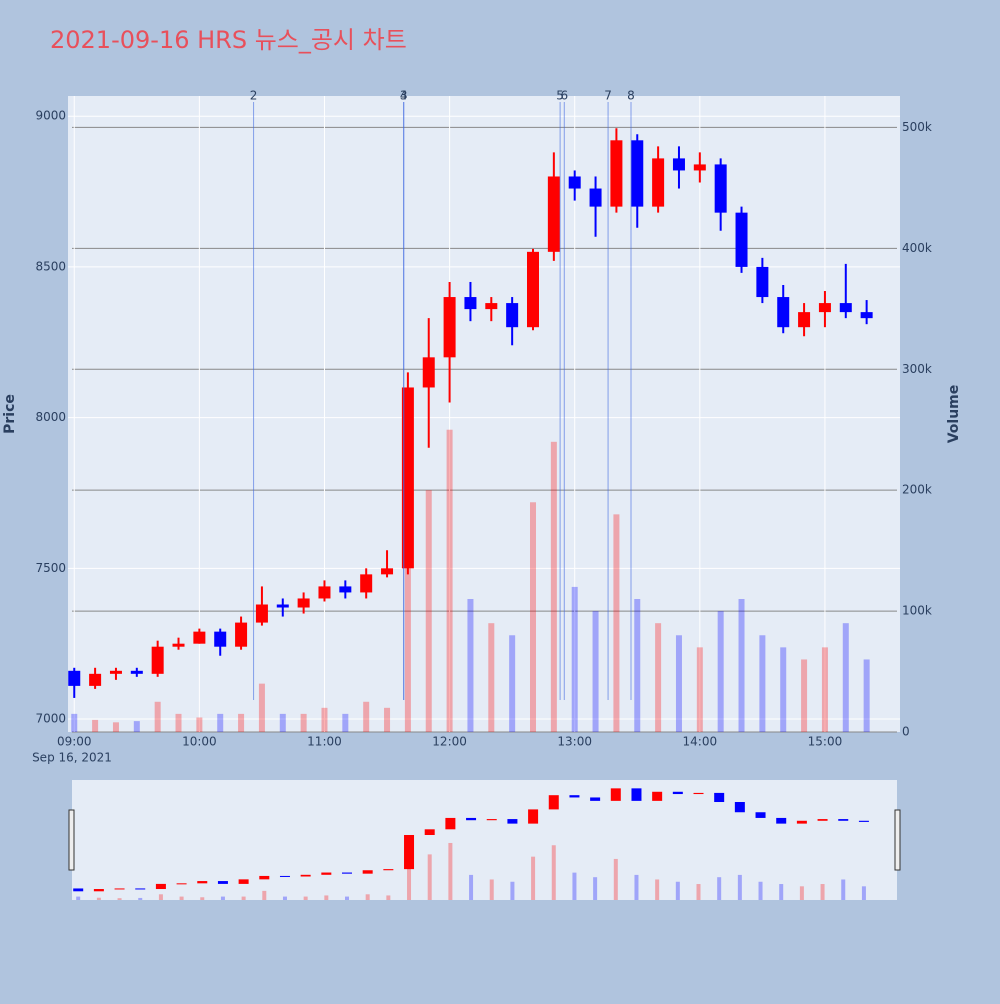  What do you see at coordinates (631, 96) in the screenshot?
I see `news-label: 8` at bounding box center [631, 96].